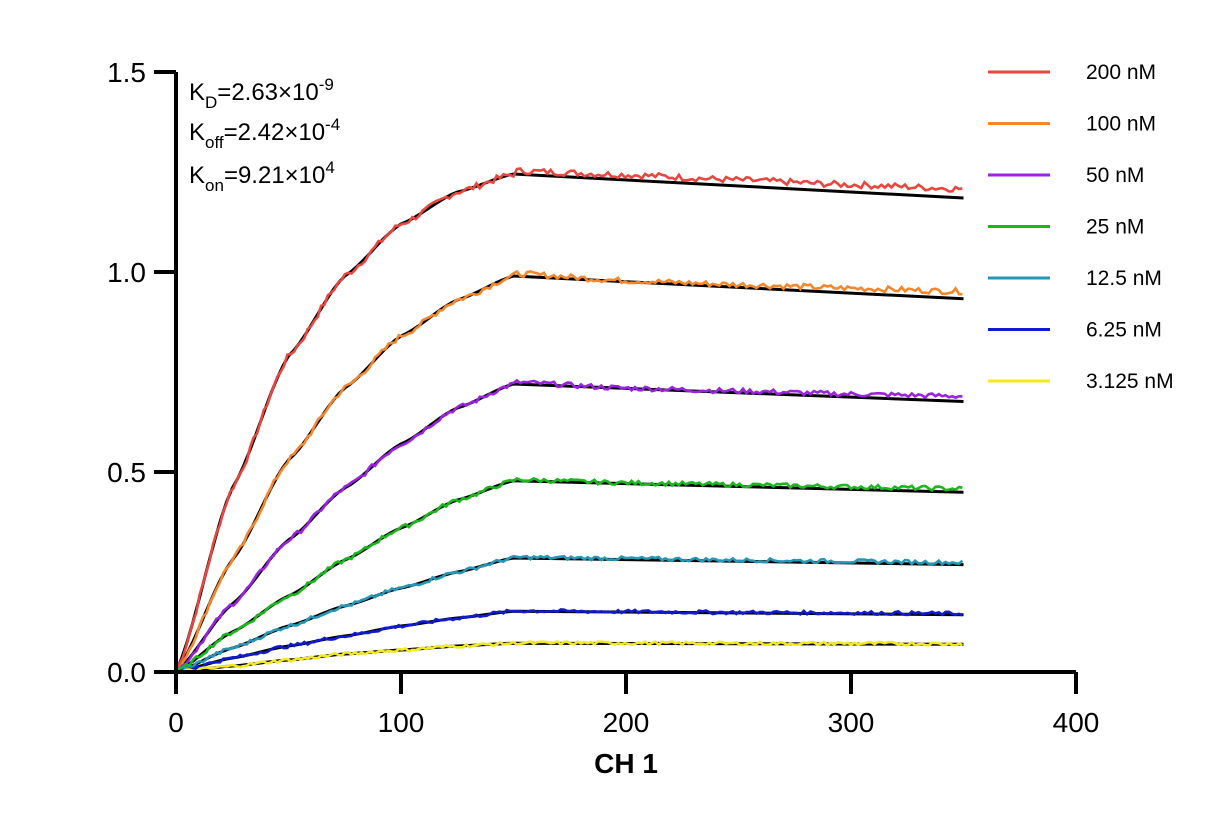  What do you see at coordinates (626, 722) in the screenshot?
I see `x-tick-label: 200` at bounding box center [626, 722].